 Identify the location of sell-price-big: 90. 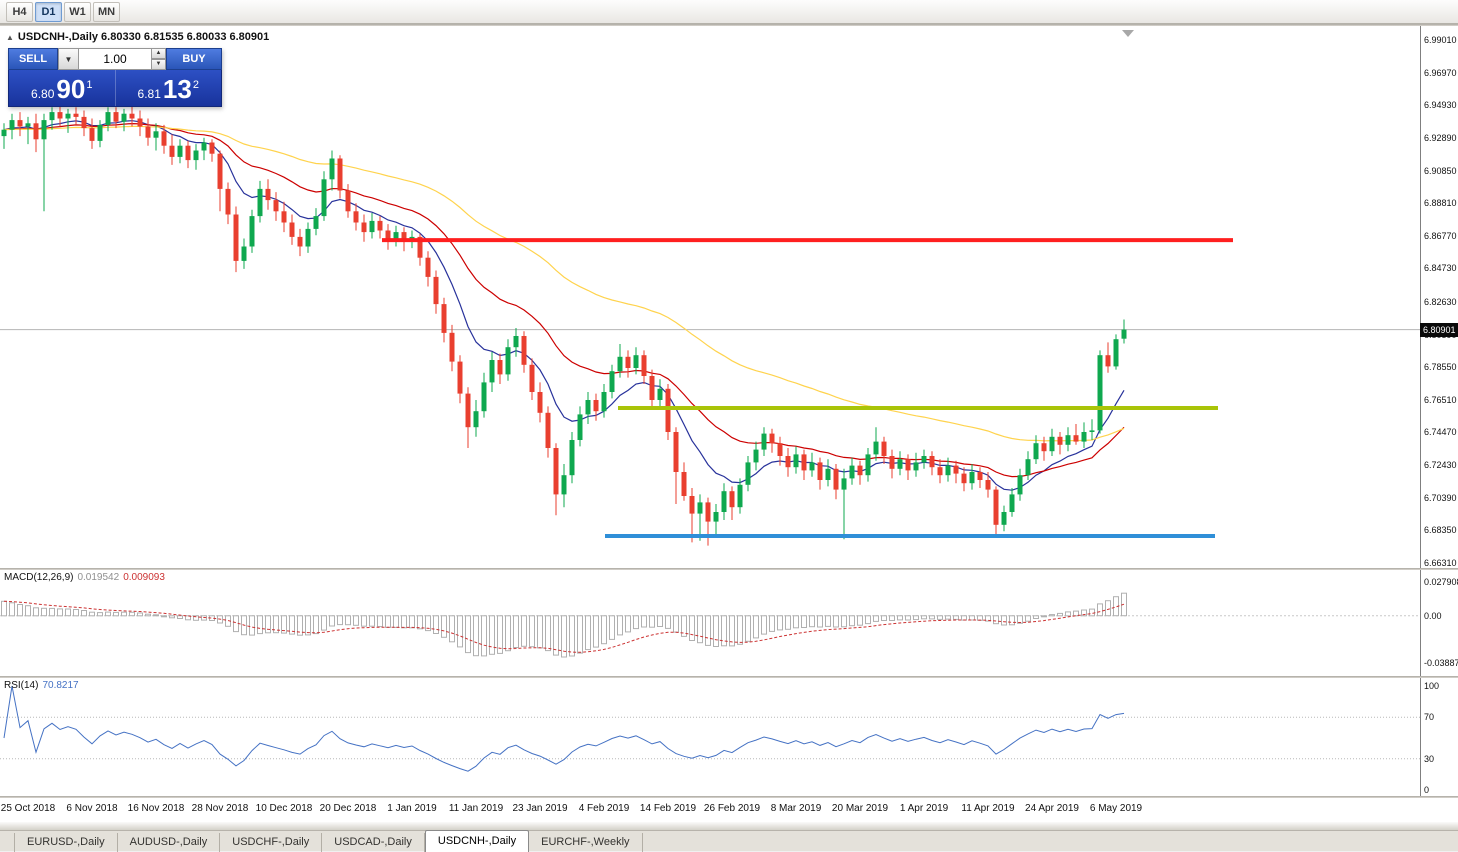
(71, 89).